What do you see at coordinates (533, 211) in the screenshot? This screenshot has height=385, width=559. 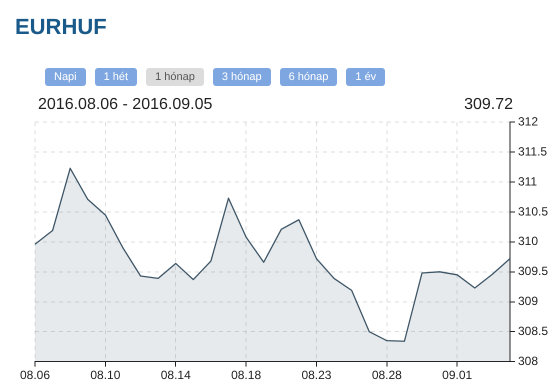 I see `y-tick-label: 310.5` at bounding box center [533, 211].